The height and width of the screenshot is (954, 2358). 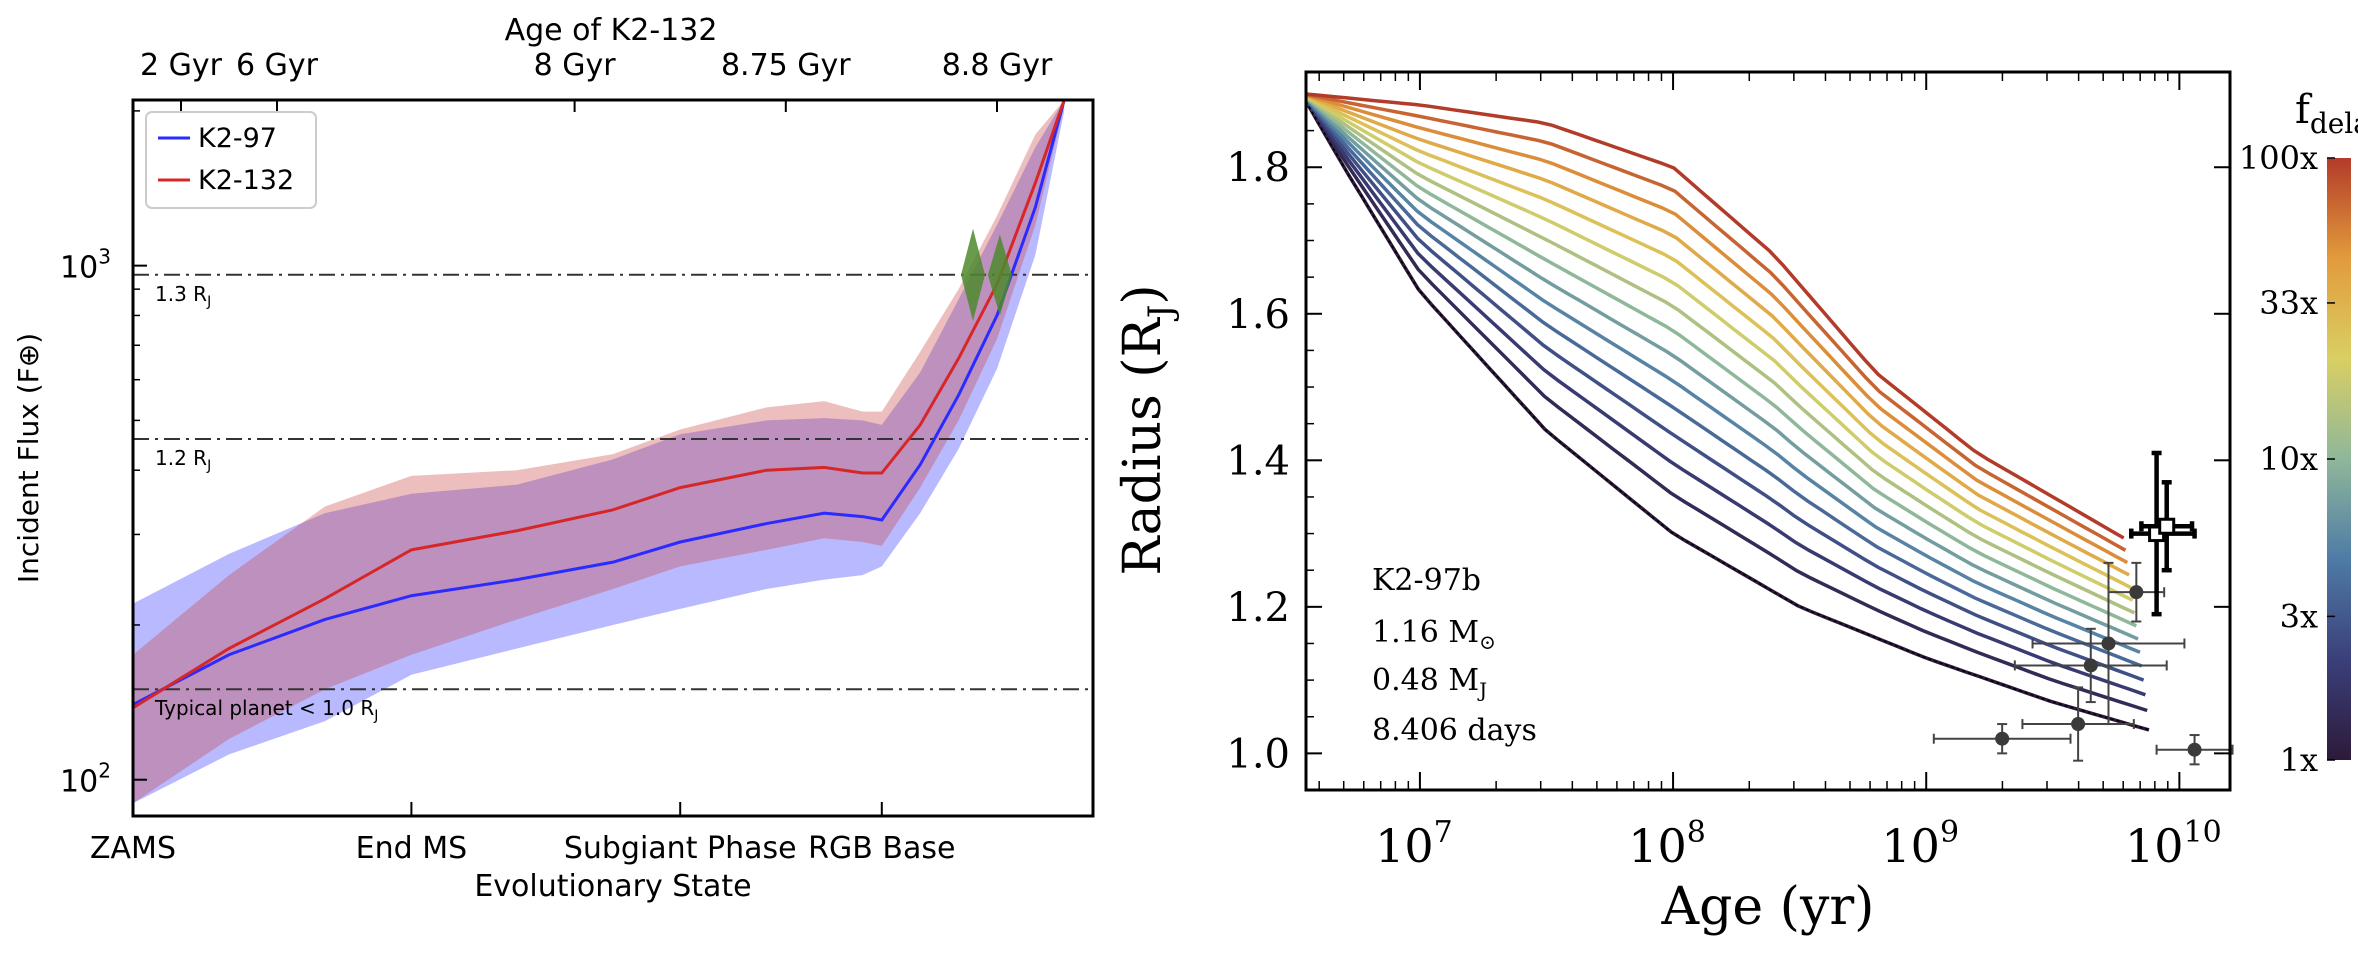 I want to click on colorbar-tick-label: 33x, so click(x=2288, y=303).